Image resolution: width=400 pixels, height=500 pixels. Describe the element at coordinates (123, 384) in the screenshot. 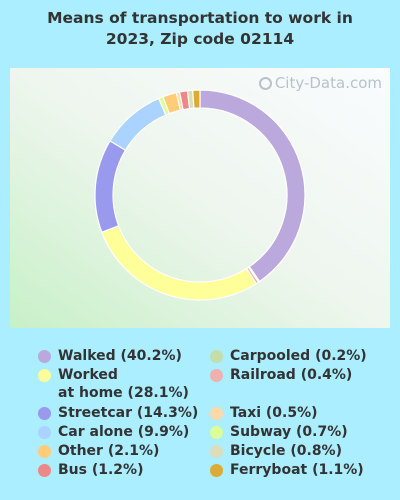

I see `legend-label: Worked at home (28.1%)` at that location.